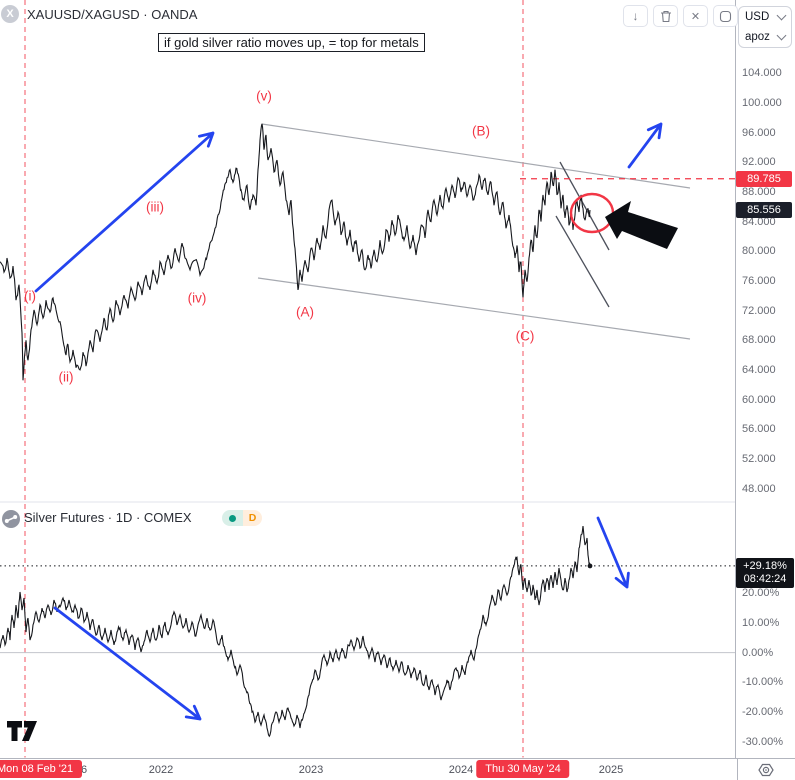  What do you see at coordinates (757, 37) in the screenshot?
I see `unit-value: apoz` at bounding box center [757, 37].